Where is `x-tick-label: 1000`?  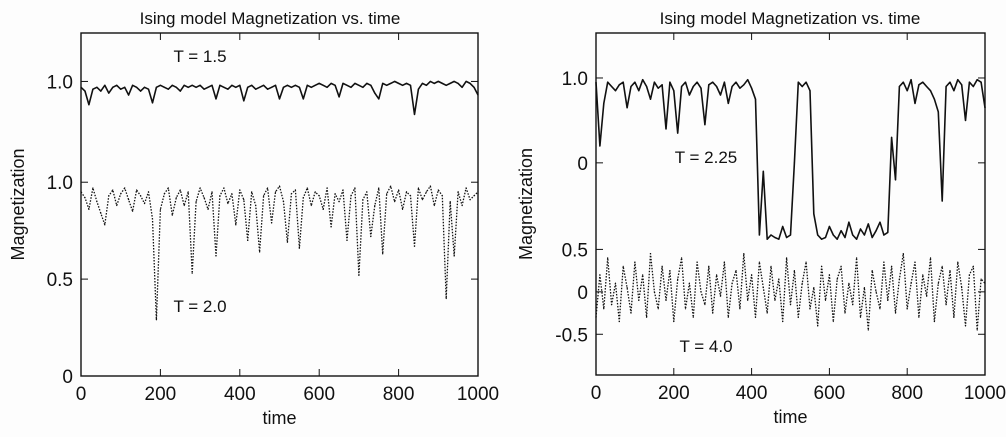 x-tick-label: 1000 is located at coordinates (478, 394).